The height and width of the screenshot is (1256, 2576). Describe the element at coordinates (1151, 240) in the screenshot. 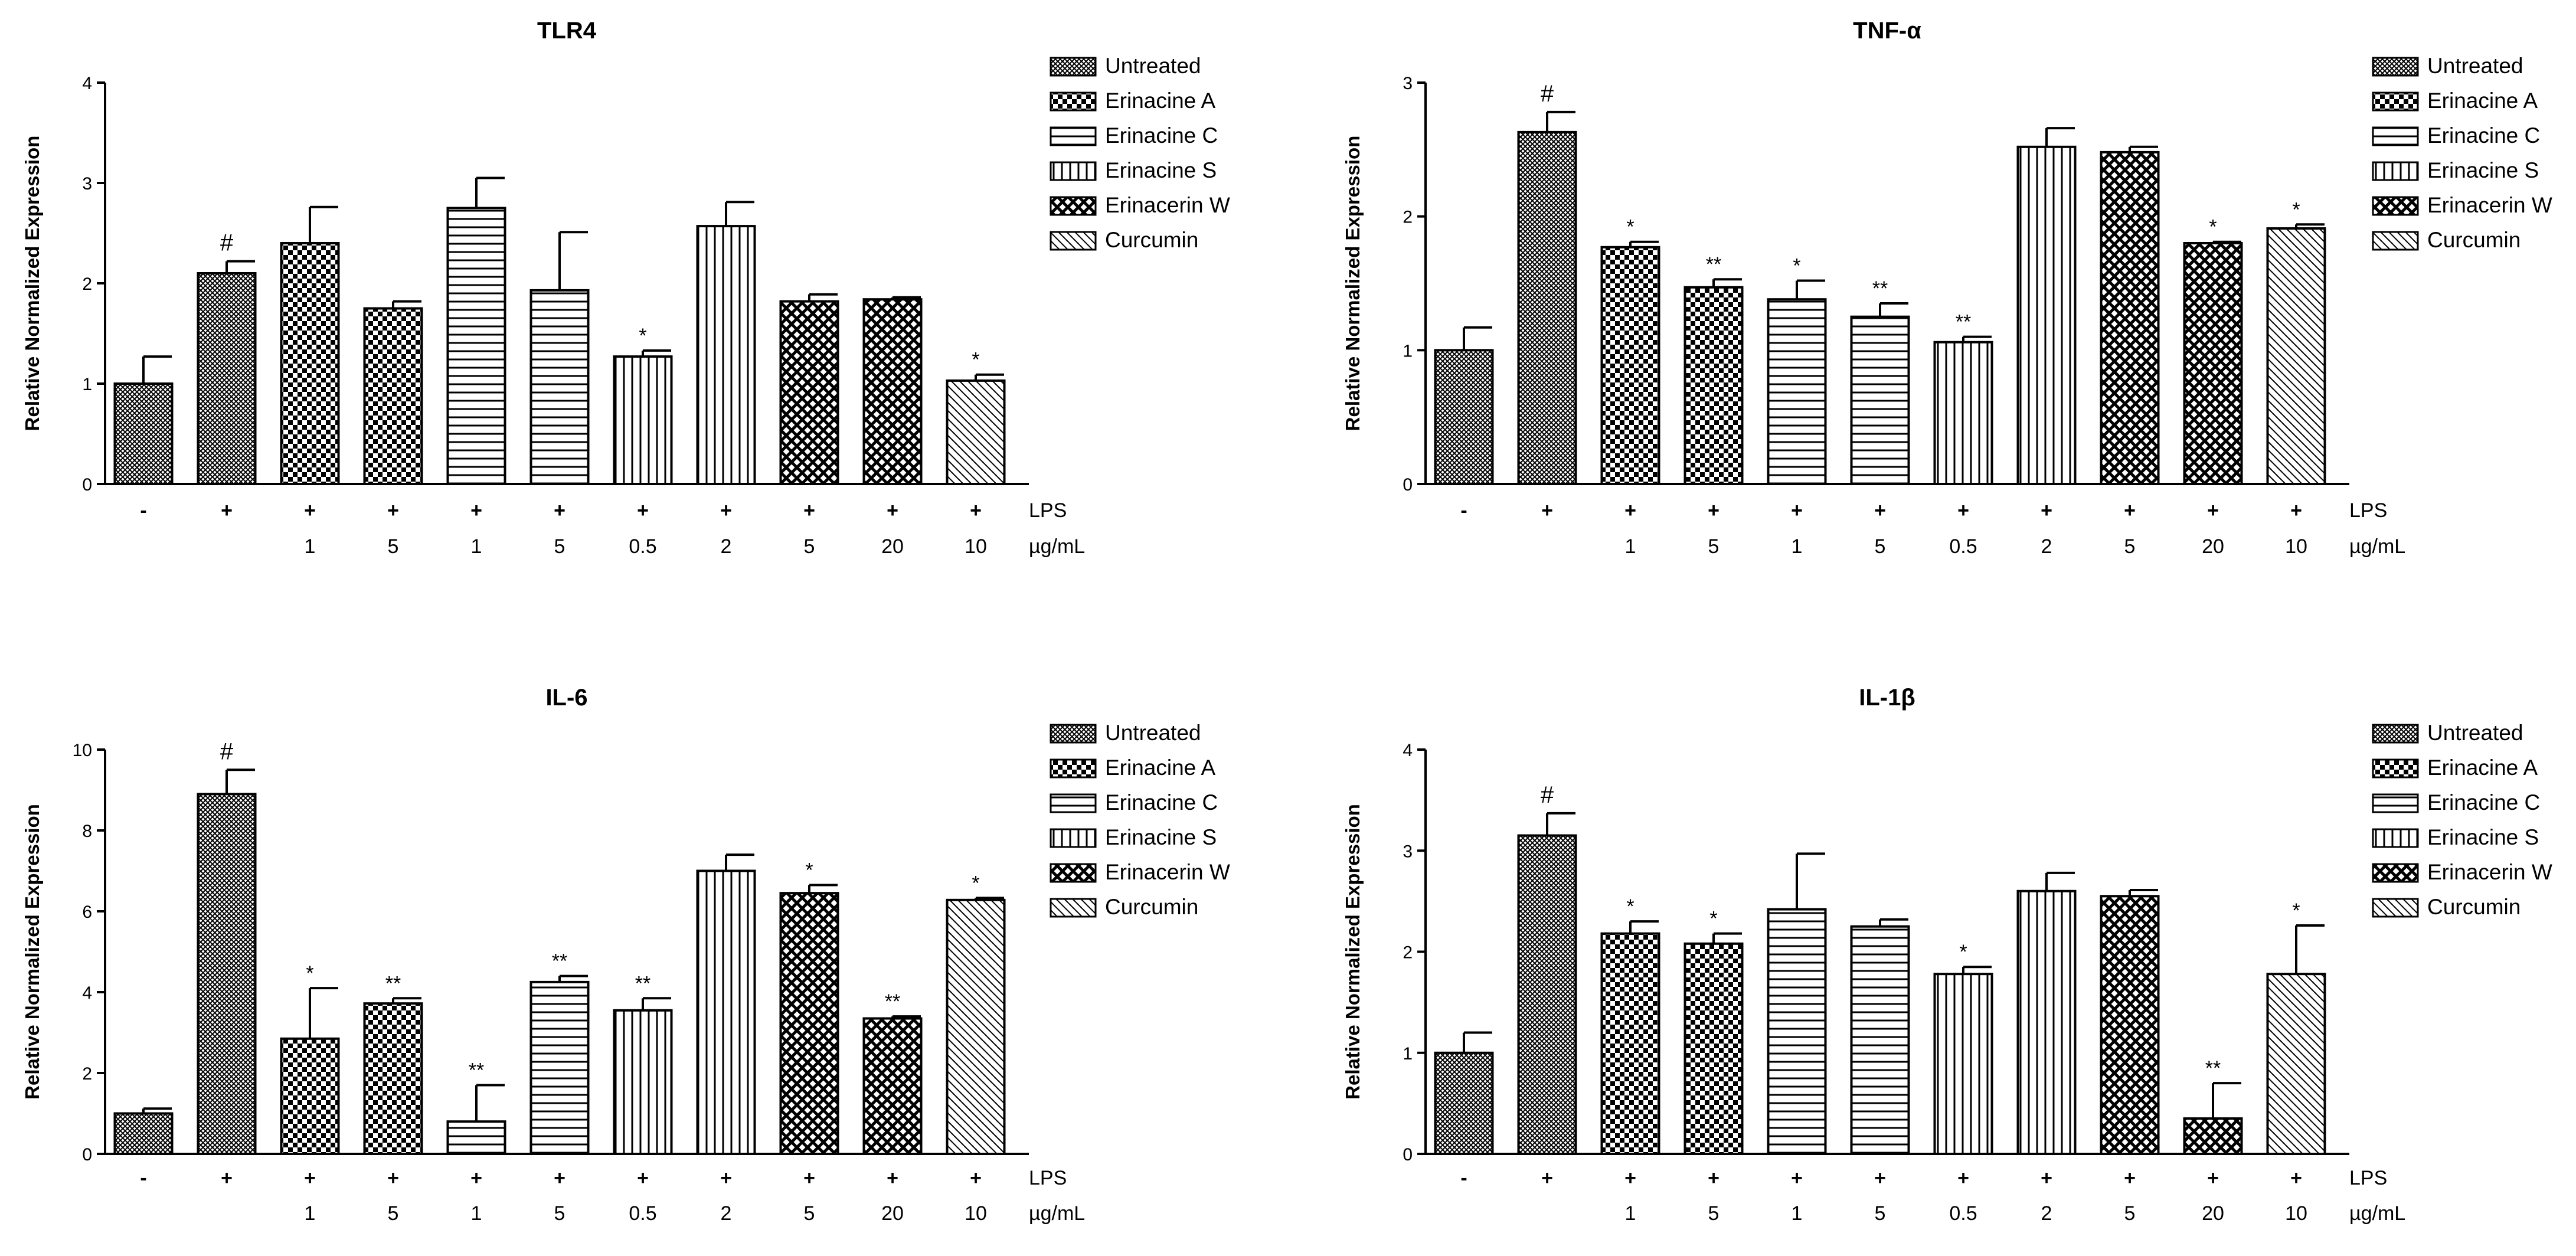

I see `legend-label: Curcumin` at that location.